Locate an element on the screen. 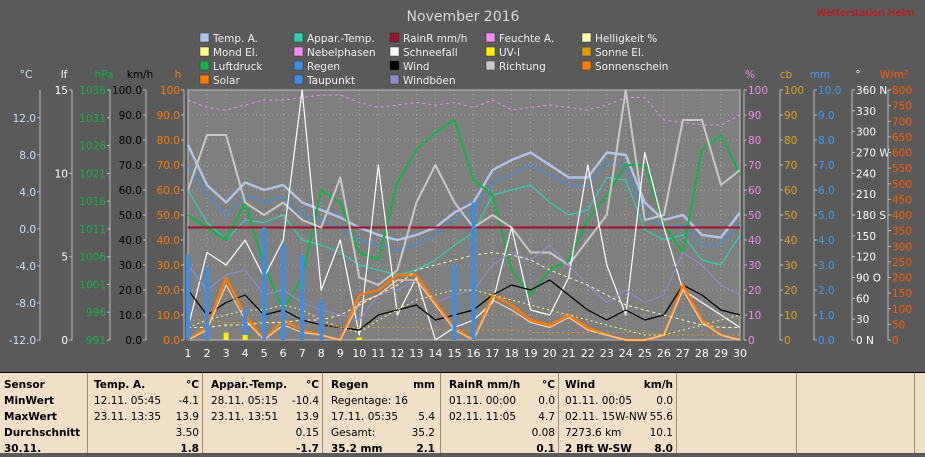 The width and height of the screenshot is (925, 457). rainr-header: RainR mm/h °C is located at coordinates (500, 386).